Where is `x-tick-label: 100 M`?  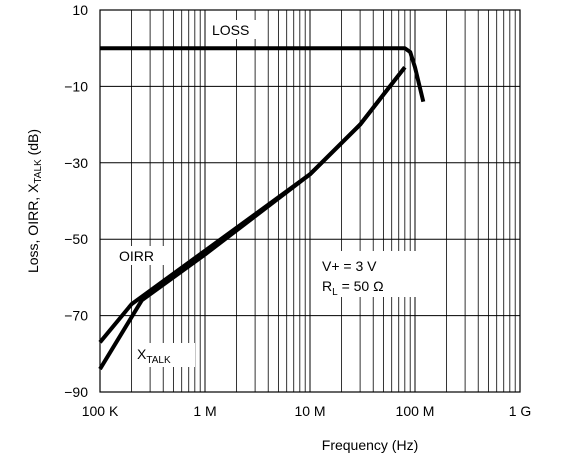 x-tick-label: 100 M is located at coordinates (415, 411).